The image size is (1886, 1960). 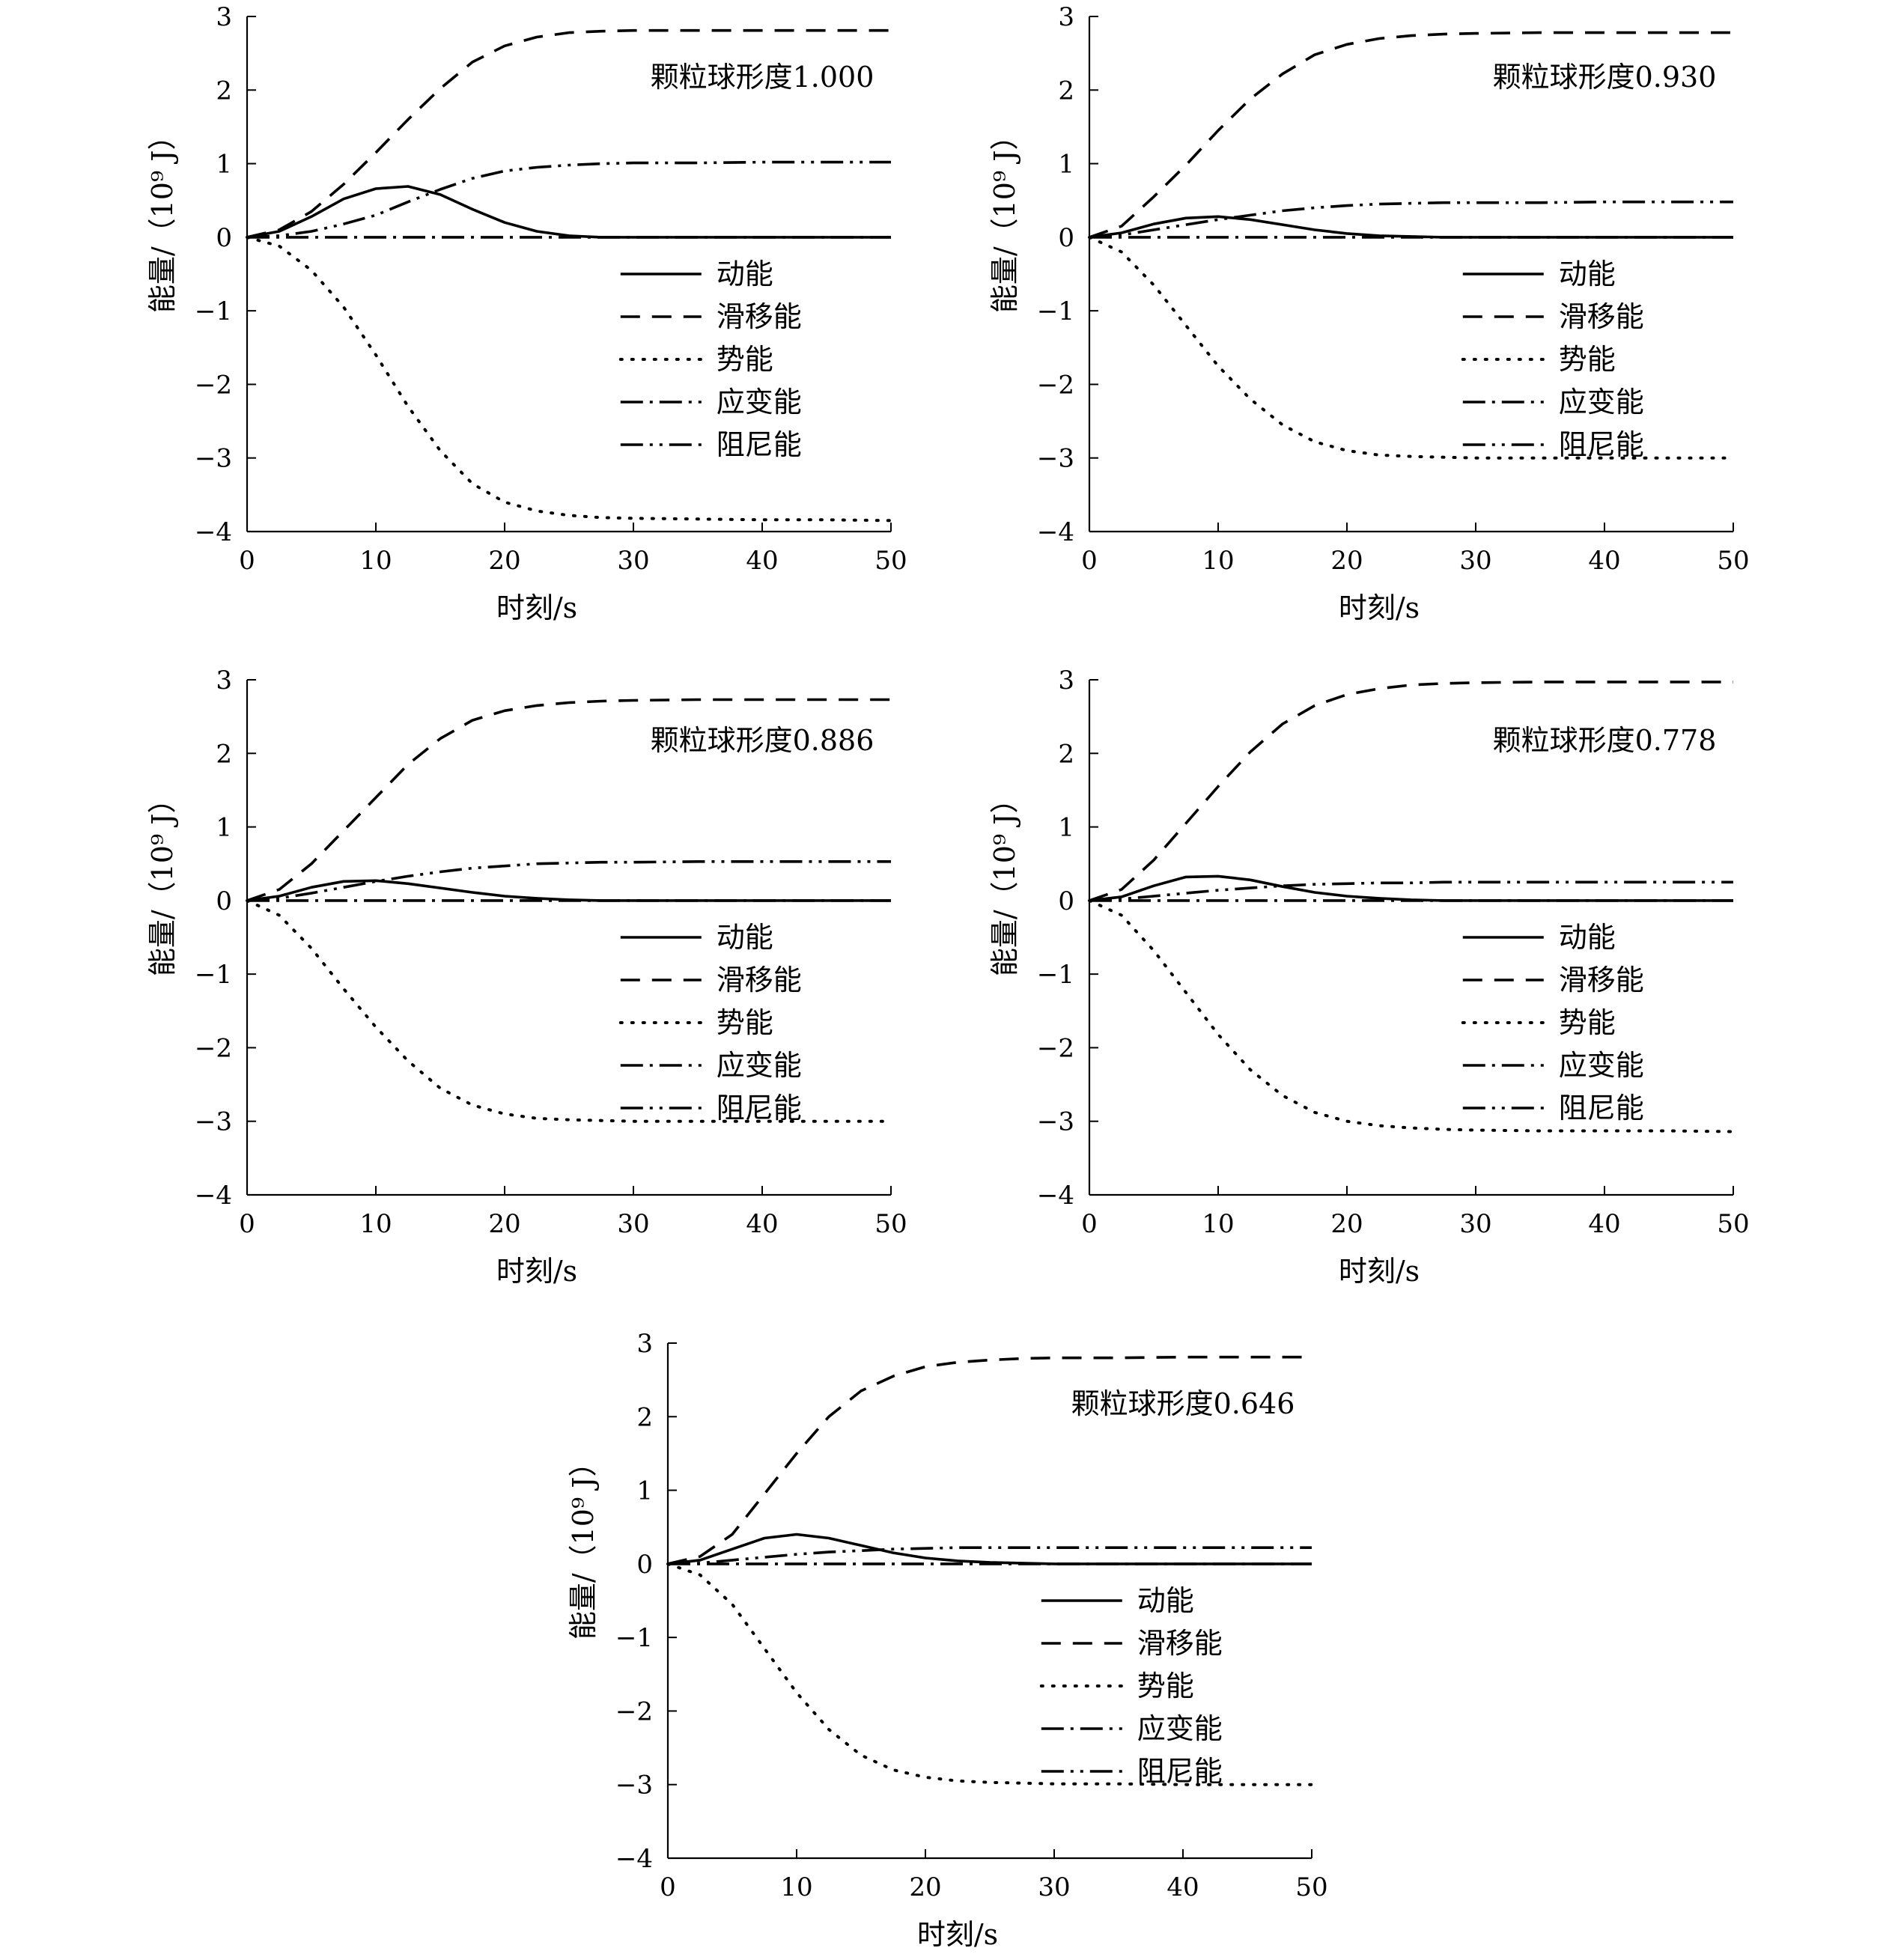 What do you see at coordinates (1605, 740) in the screenshot?
I see `sphericity-annotation: 颗粒球形度0.778` at bounding box center [1605, 740].